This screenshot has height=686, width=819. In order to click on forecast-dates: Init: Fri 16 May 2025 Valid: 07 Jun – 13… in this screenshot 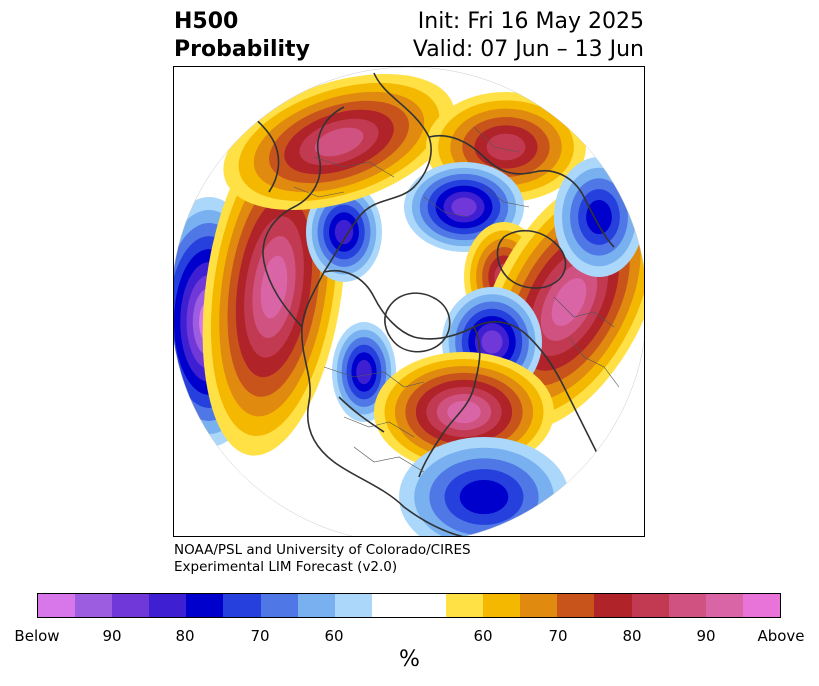, I will do `click(528, 36)`.